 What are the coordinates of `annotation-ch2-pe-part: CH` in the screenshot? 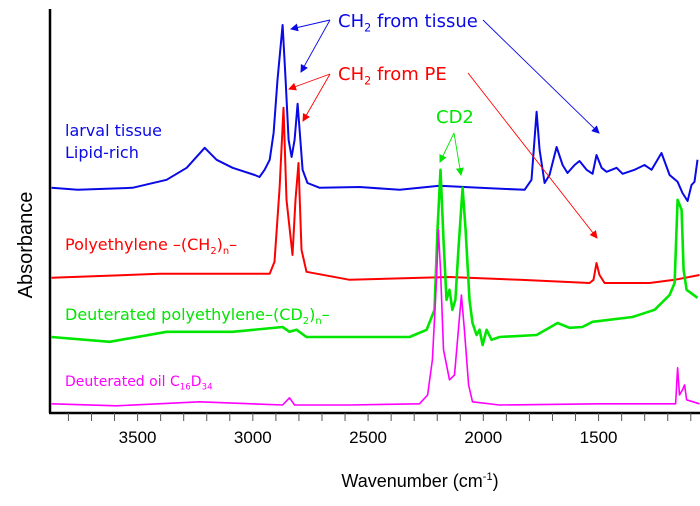 It's located at (351, 74).